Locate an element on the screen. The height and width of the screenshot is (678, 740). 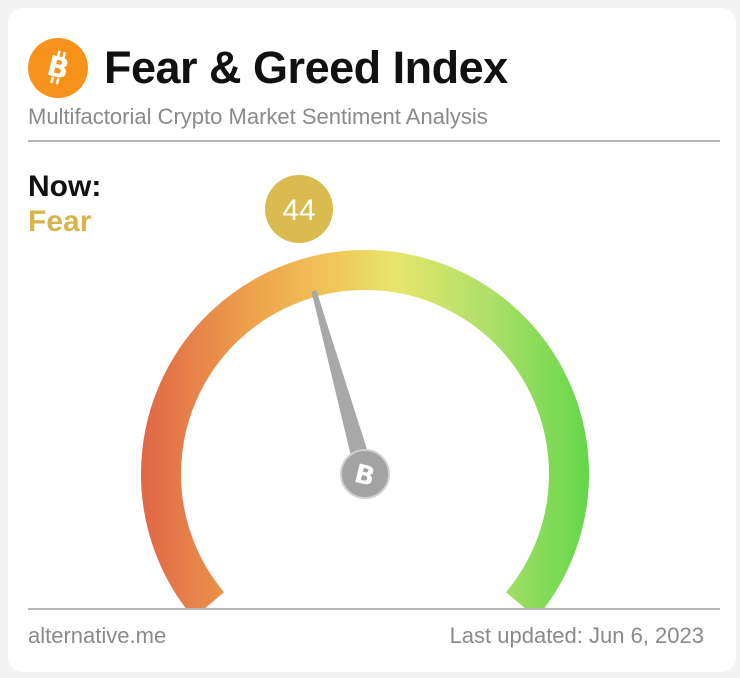
source-link: alternative.me is located at coordinates (97, 635).